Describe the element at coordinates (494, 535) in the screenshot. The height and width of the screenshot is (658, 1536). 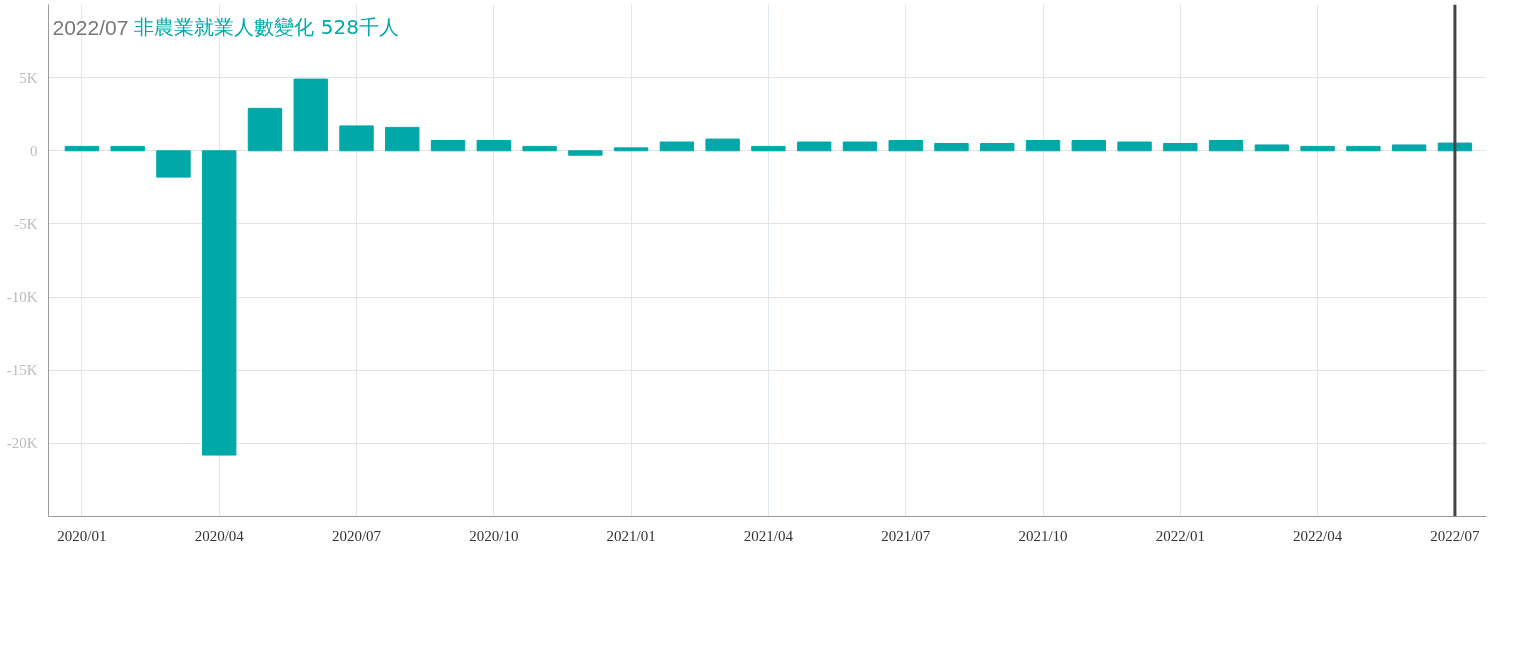
I see `x-tick-label: 2020/10` at that location.